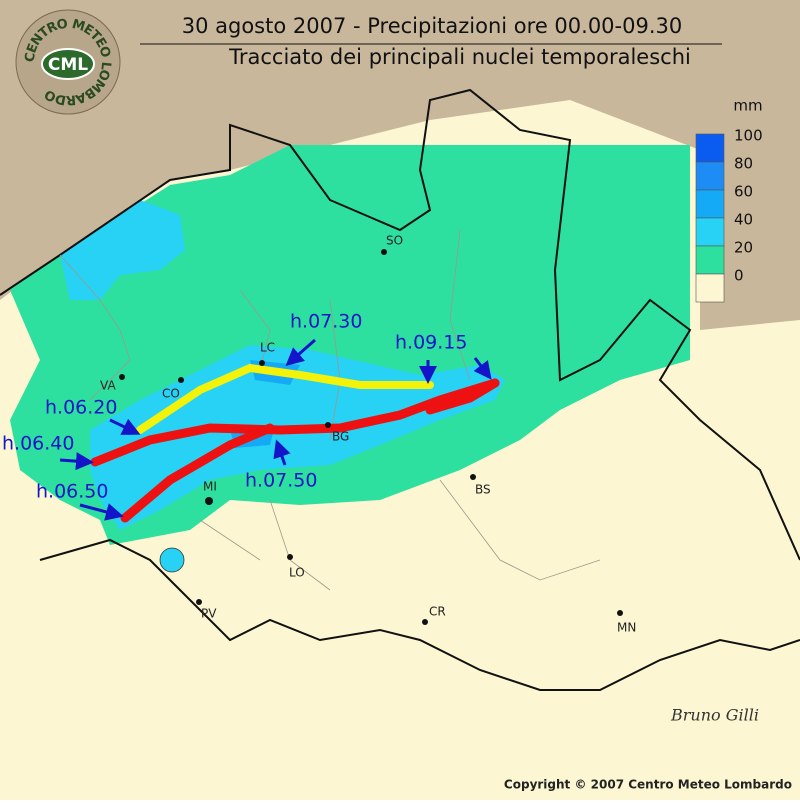  What do you see at coordinates (38, 444) in the screenshot?
I see `time-label: h.06.40` at bounding box center [38, 444].